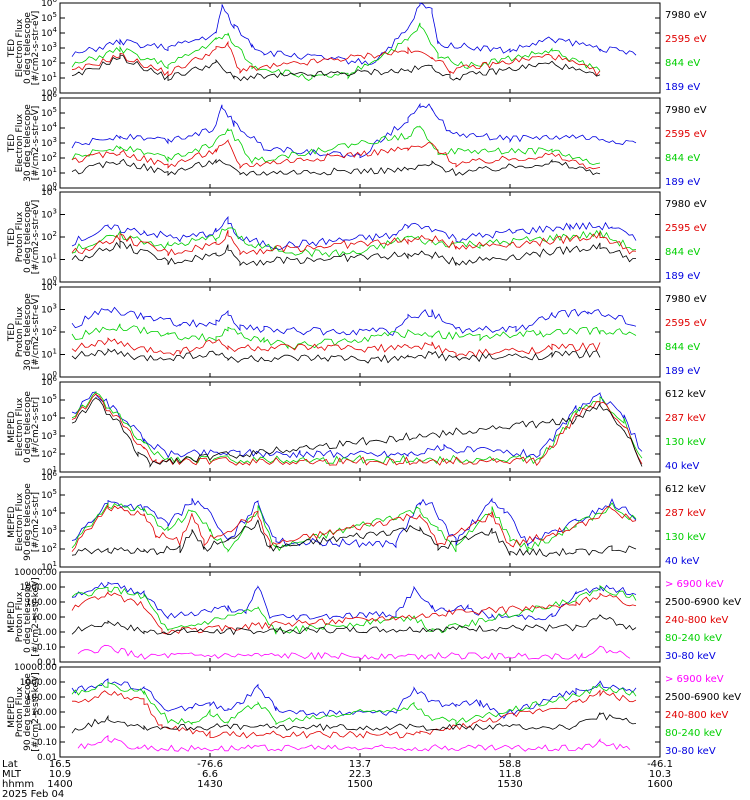 The width and height of the screenshot is (750, 800). What do you see at coordinates (685, 442) in the screenshot?
I see `legend-entry: 130 keV` at bounding box center [685, 442].